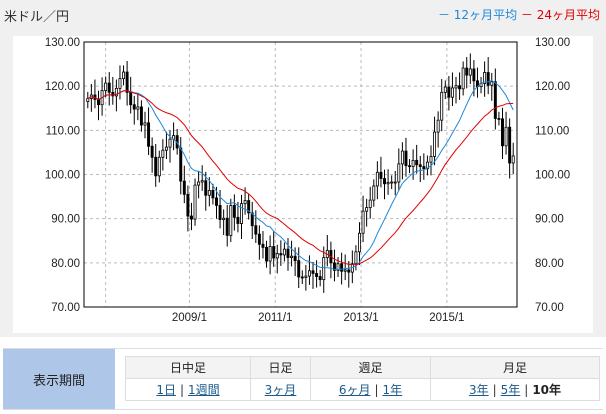 The image size is (606, 414). Describe the element at coordinates (62, 87) in the screenshot. I see `y-tick-left: 120.00` at that location.